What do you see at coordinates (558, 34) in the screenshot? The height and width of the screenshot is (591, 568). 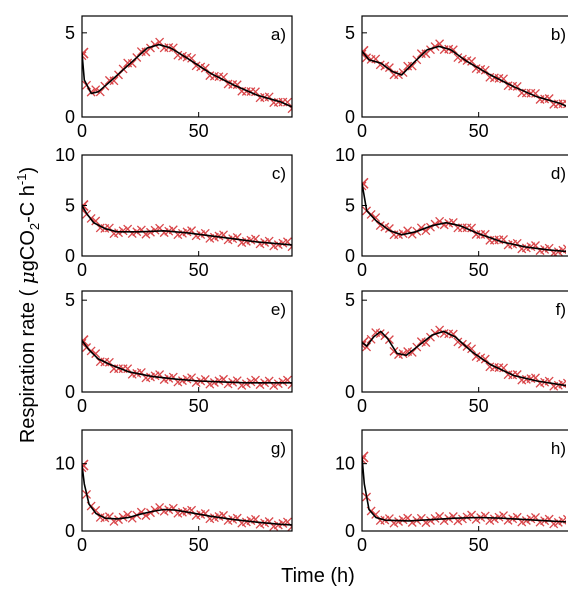 I see `panel-label: b)` at bounding box center [558, 34].